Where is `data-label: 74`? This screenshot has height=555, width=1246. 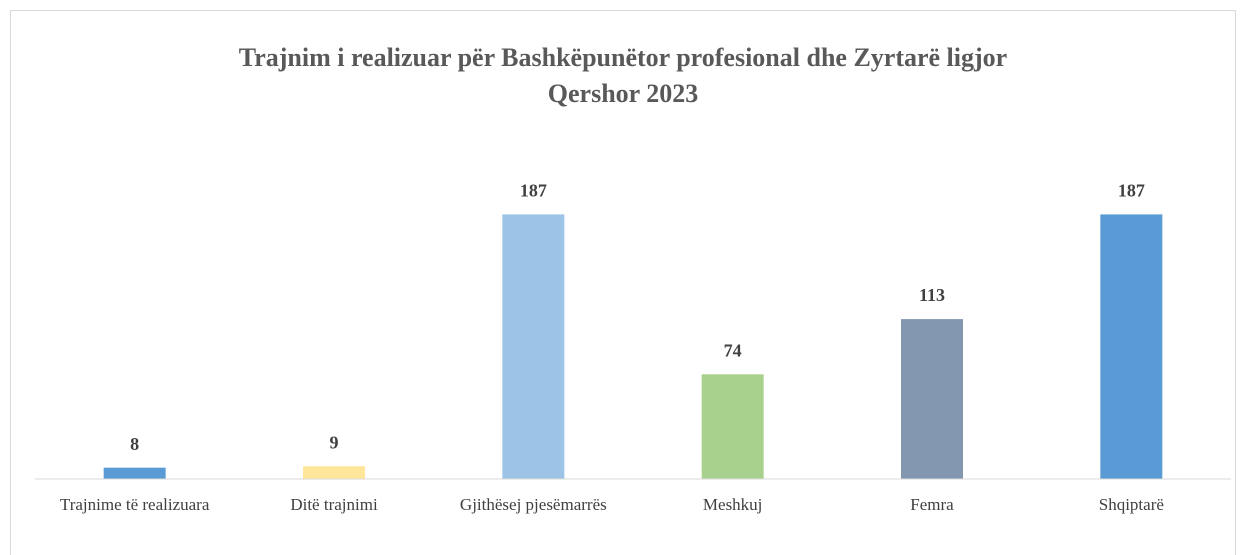 data-label: 74 is located at coordinates (733, 350).